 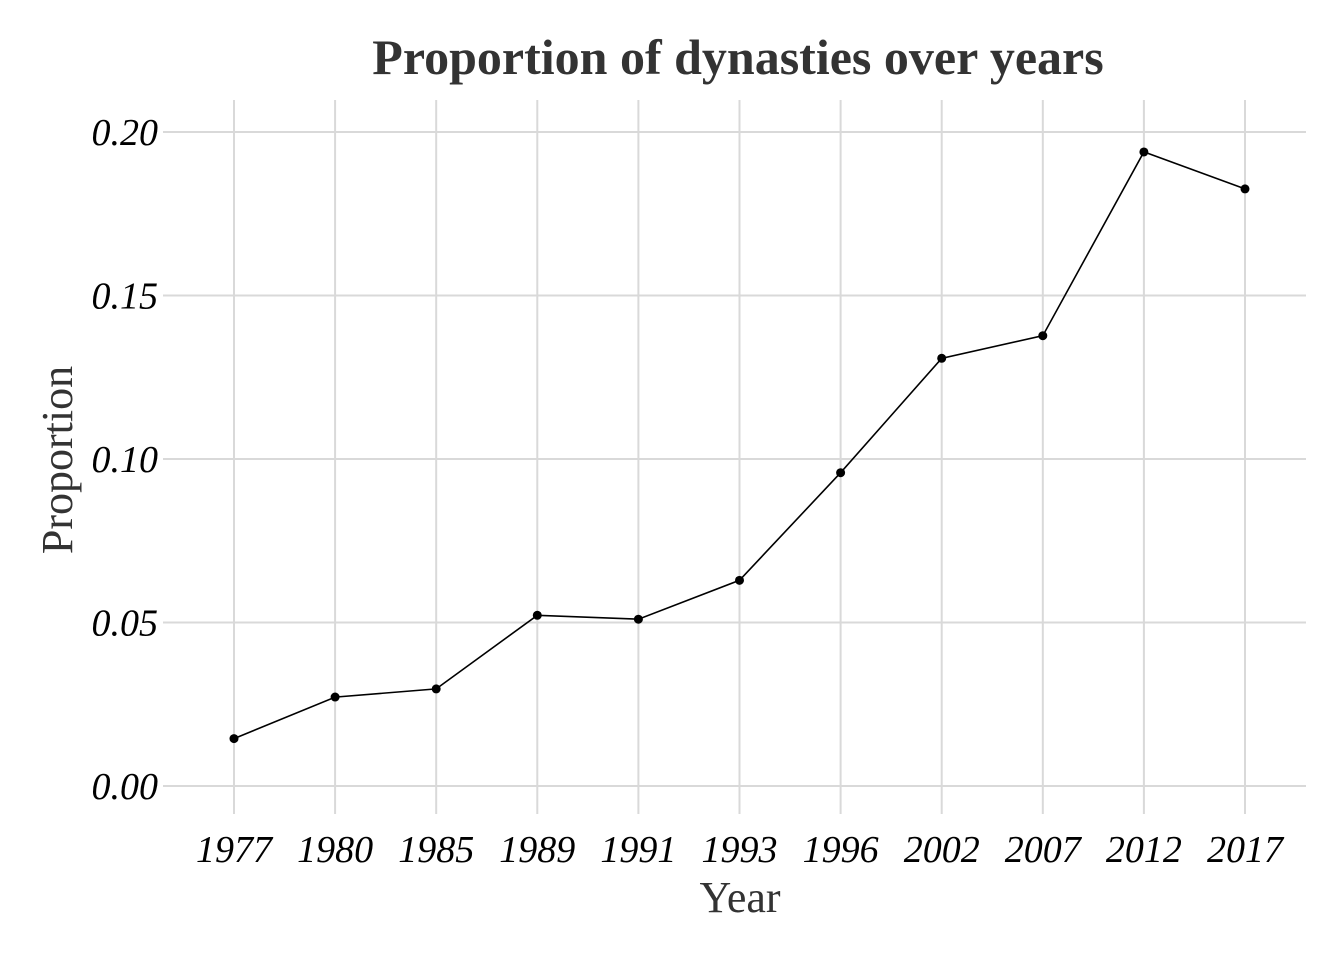 I want to click on x-tick-label: 1993, so click(x=740, y=850).